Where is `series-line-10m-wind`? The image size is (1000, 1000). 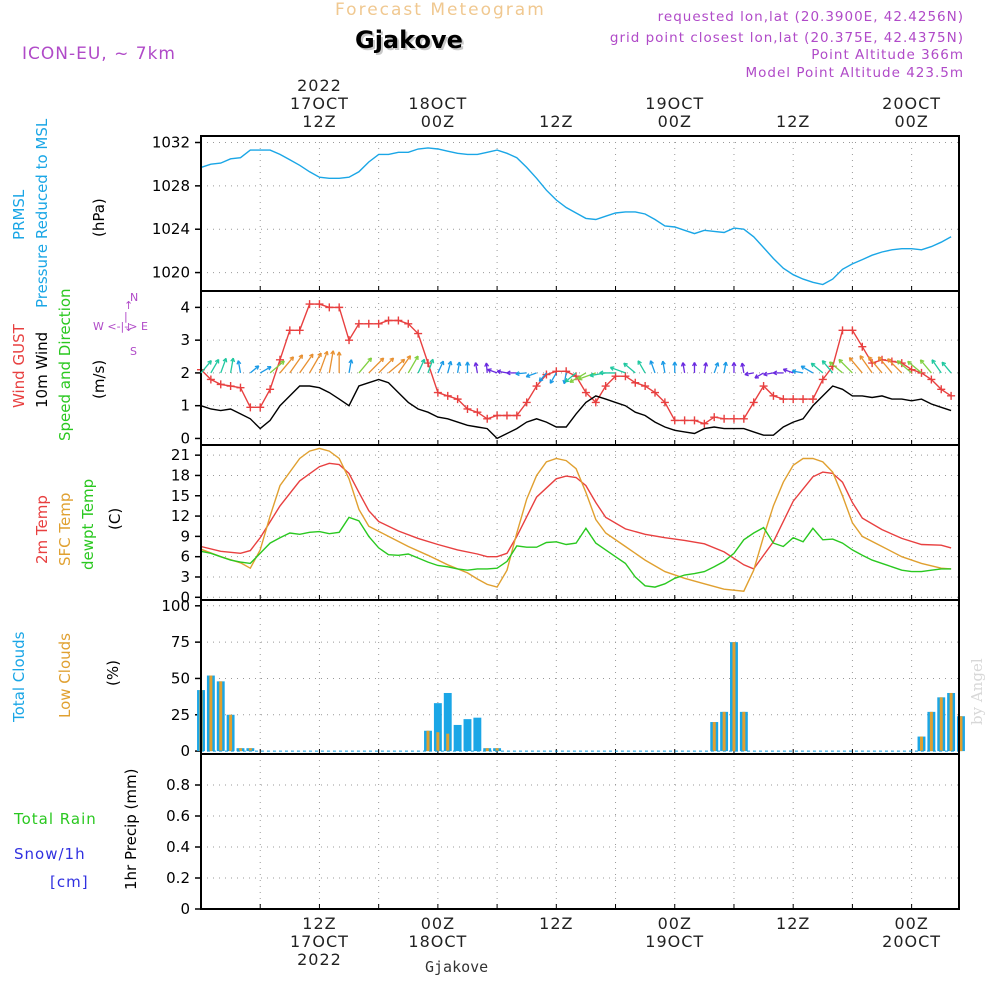
series-line-10m-wind is located at coordinates (576, 409).